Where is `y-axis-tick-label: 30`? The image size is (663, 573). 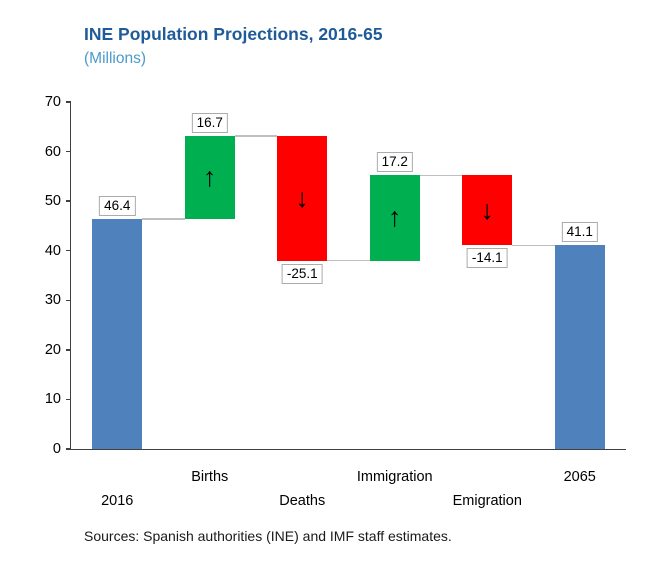 y-axis-tick-label: 30 is located at coordinates (52, 300).